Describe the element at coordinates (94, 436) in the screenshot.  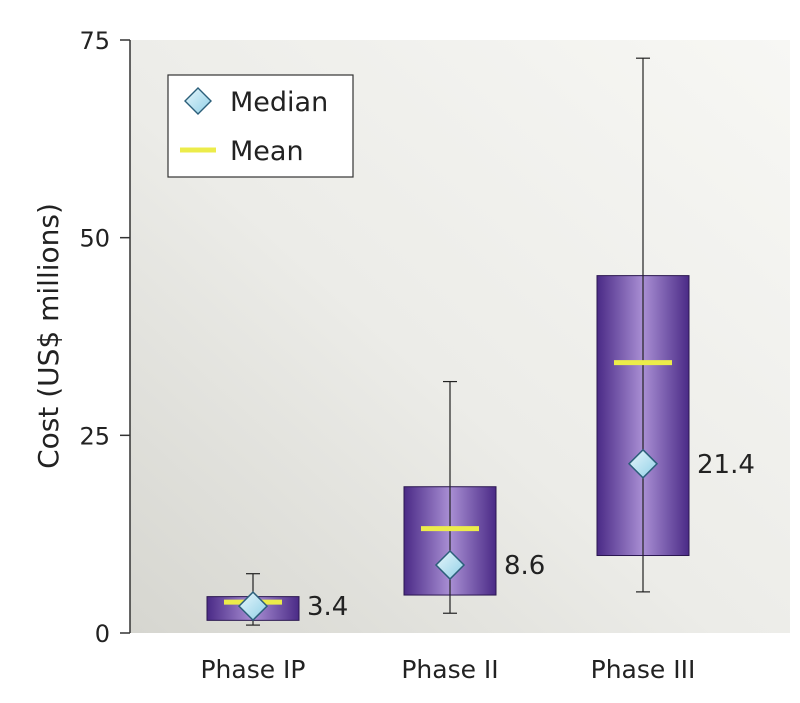
I see `y-tick-label: 25` at that location.